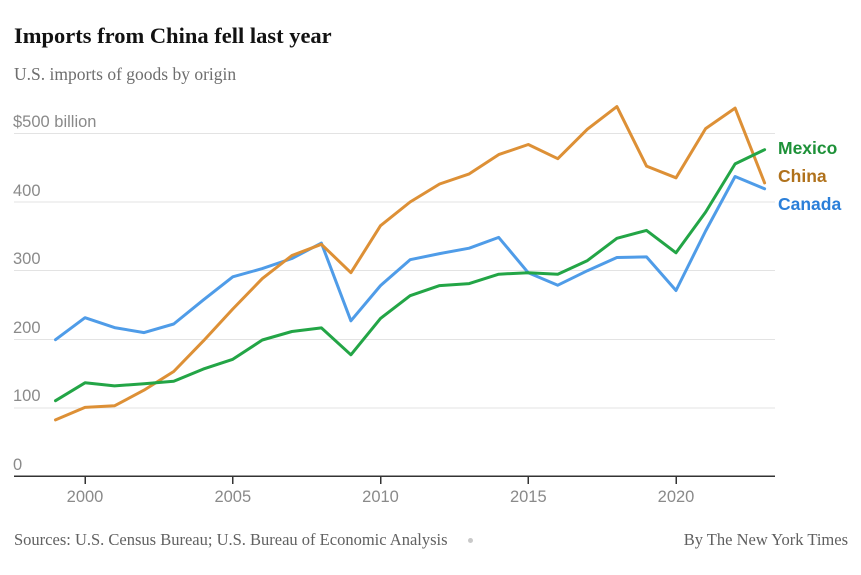 The image size is (861, 575). What do you see at coordinates (528, 497) in the screenshot?
I see `x-axis-tick-label: 2015` at bounding box center [528, 497].